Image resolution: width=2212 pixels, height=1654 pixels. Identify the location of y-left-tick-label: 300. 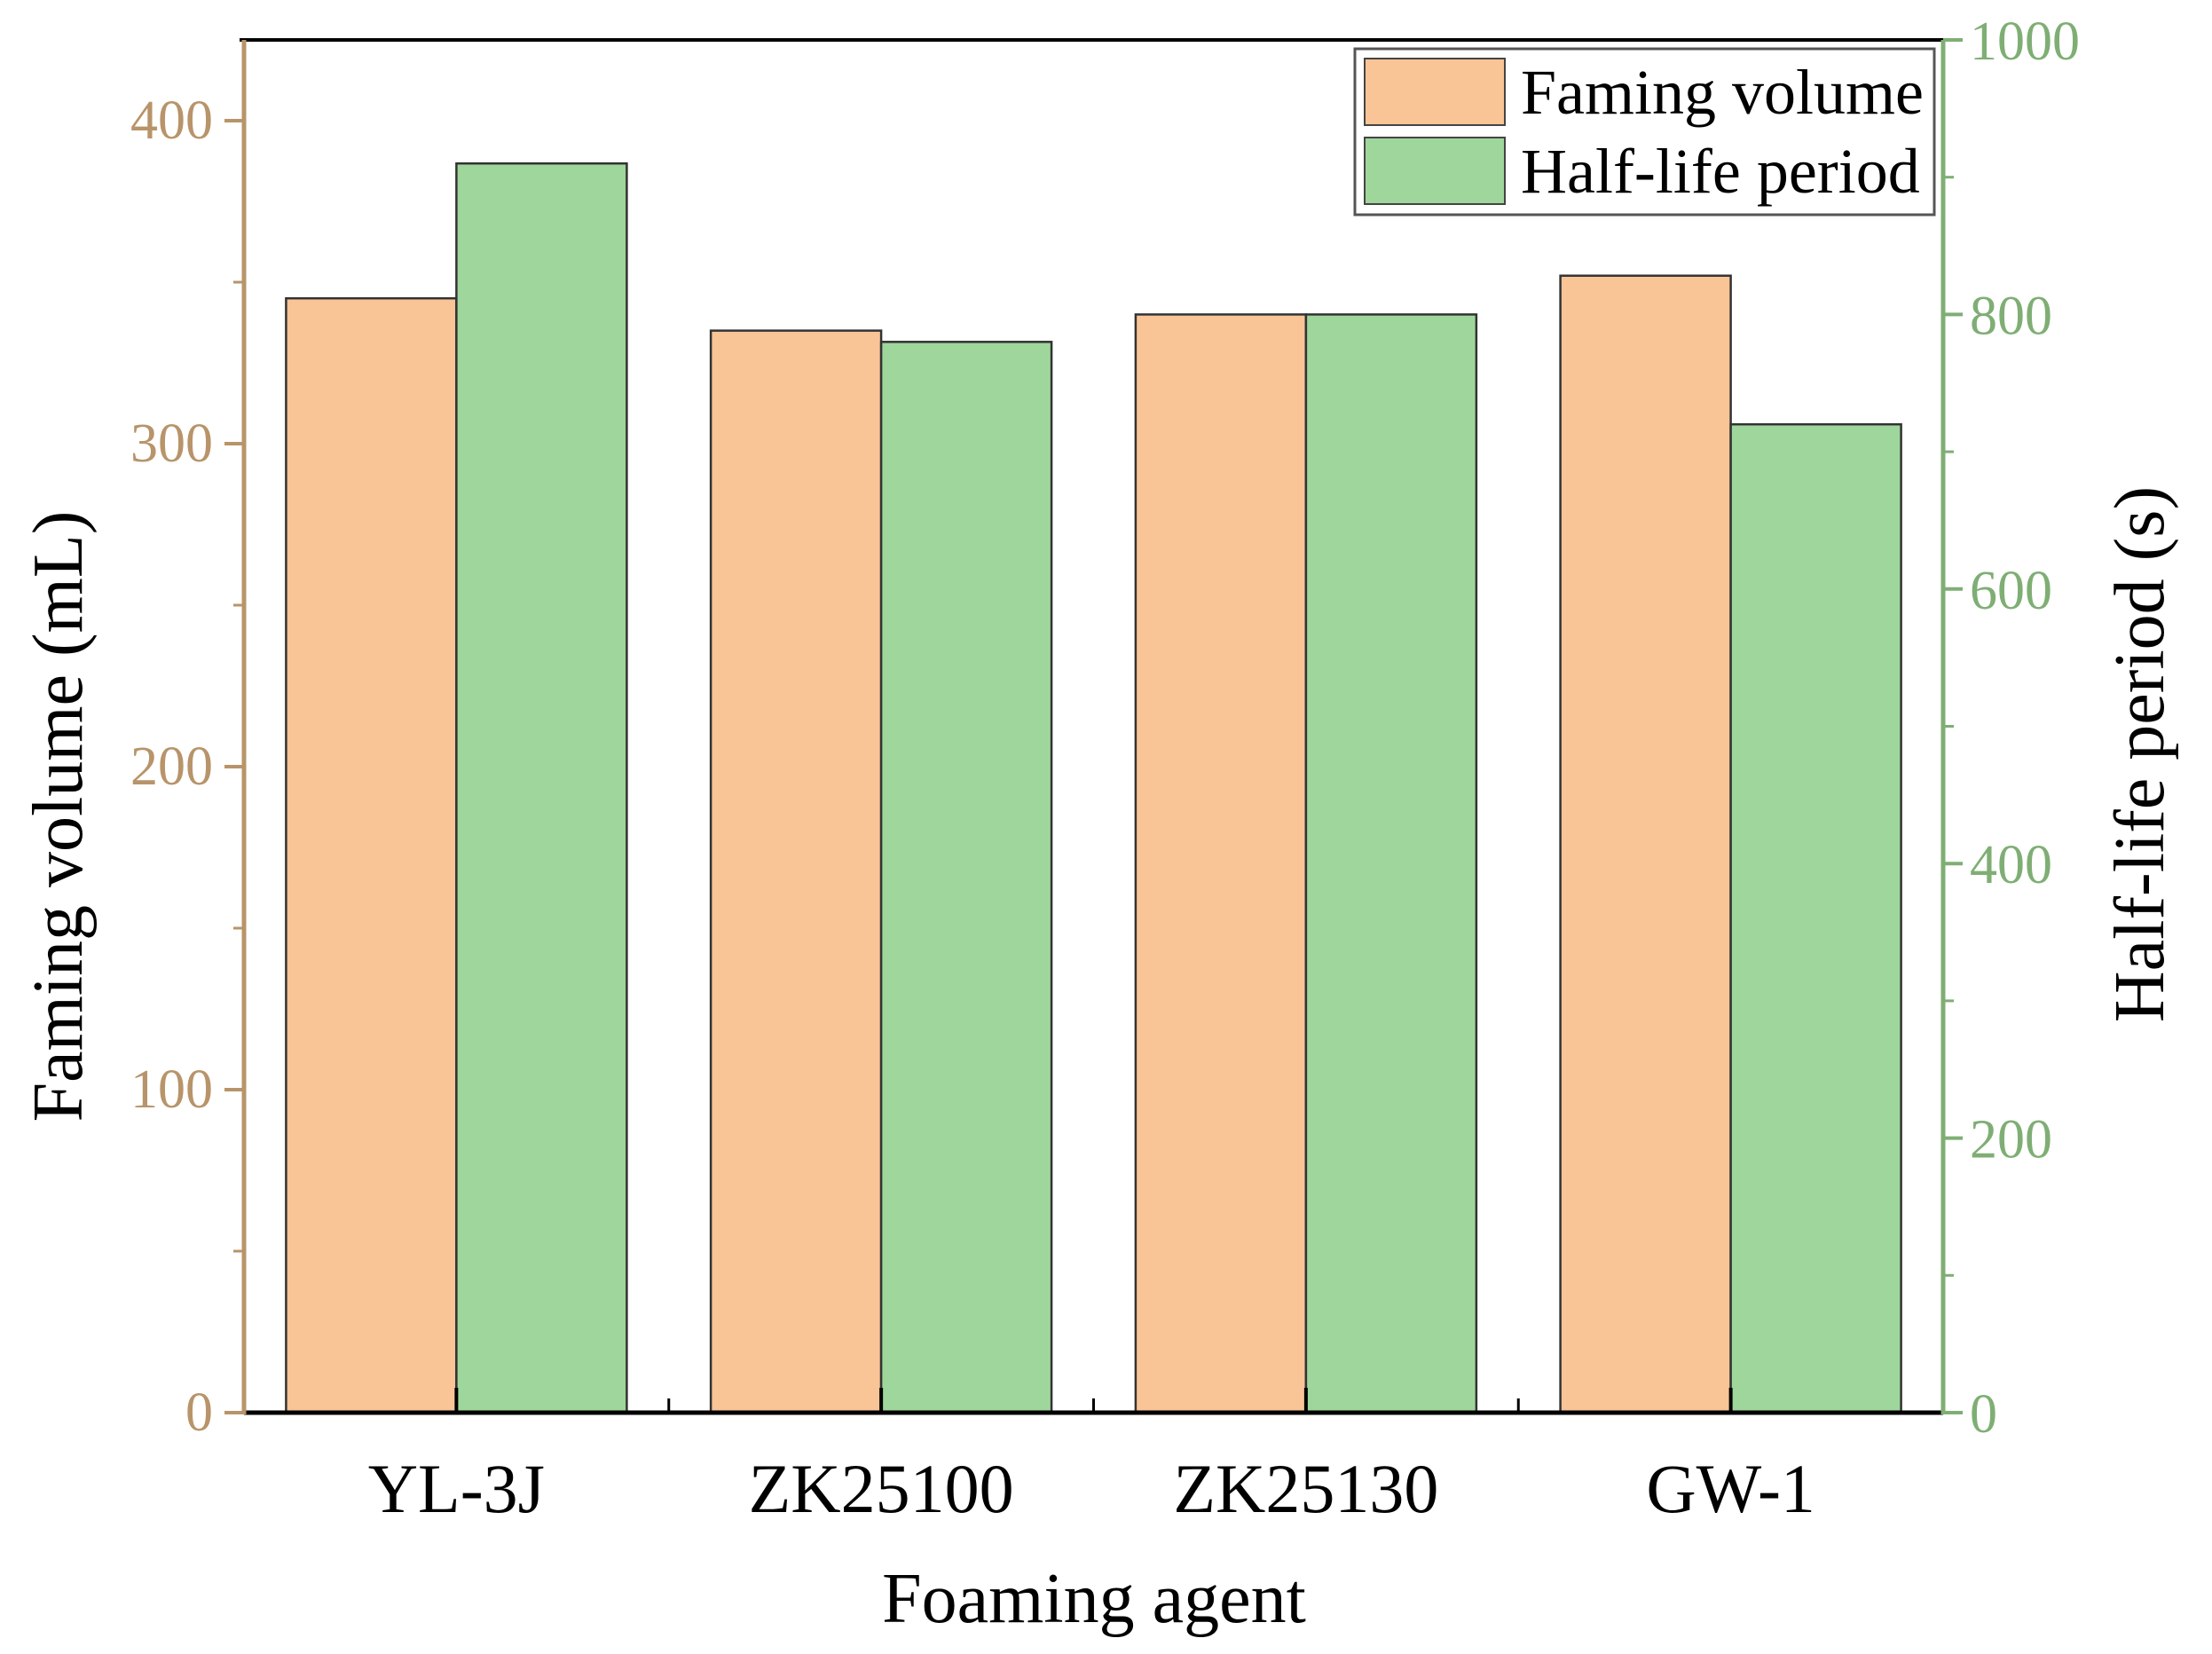
(171, 444).